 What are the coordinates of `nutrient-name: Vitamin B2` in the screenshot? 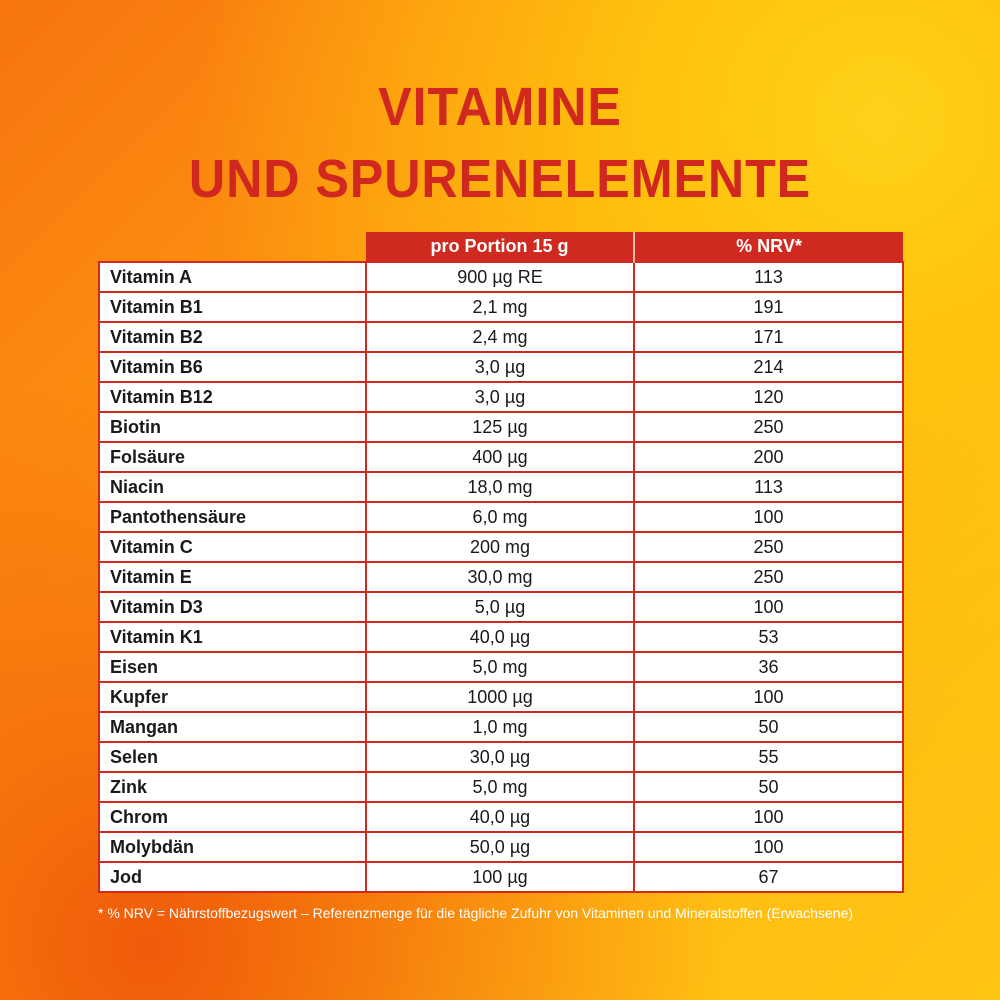 It's located at (232, 337).